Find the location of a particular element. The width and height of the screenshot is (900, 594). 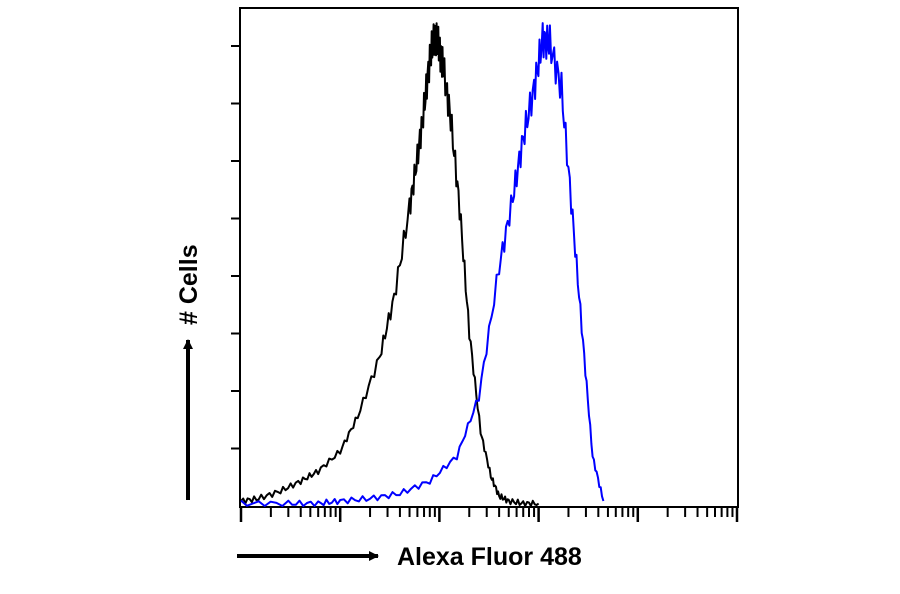

y-axis-label: # Cells is located at coordinates (189, 284).